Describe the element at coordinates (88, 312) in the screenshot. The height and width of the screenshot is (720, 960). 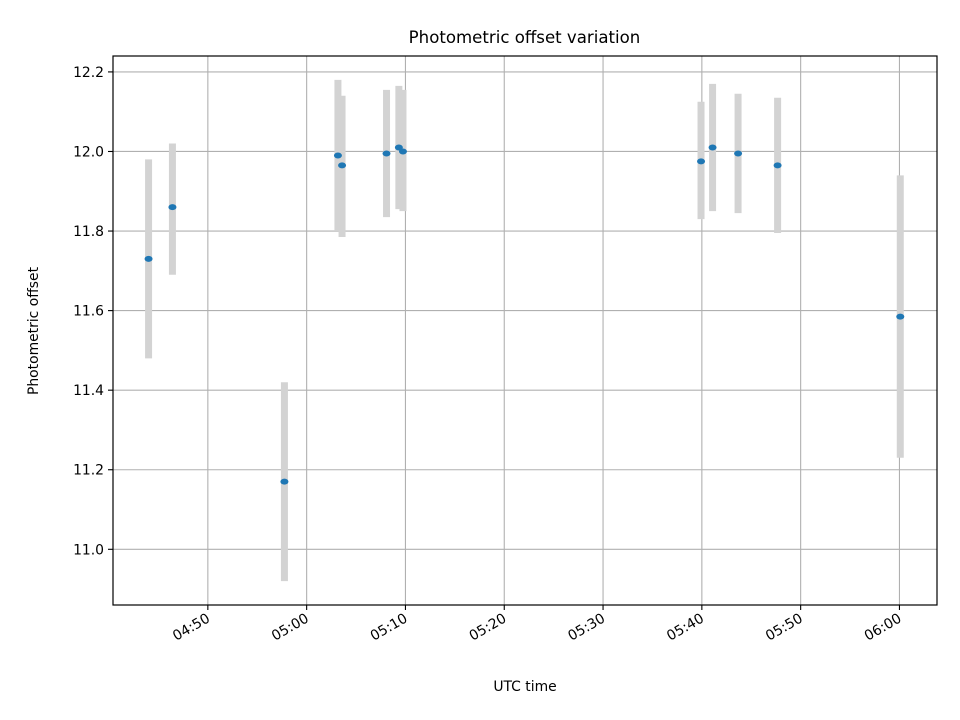
I see `y-tick-label: 11.6` at that location.